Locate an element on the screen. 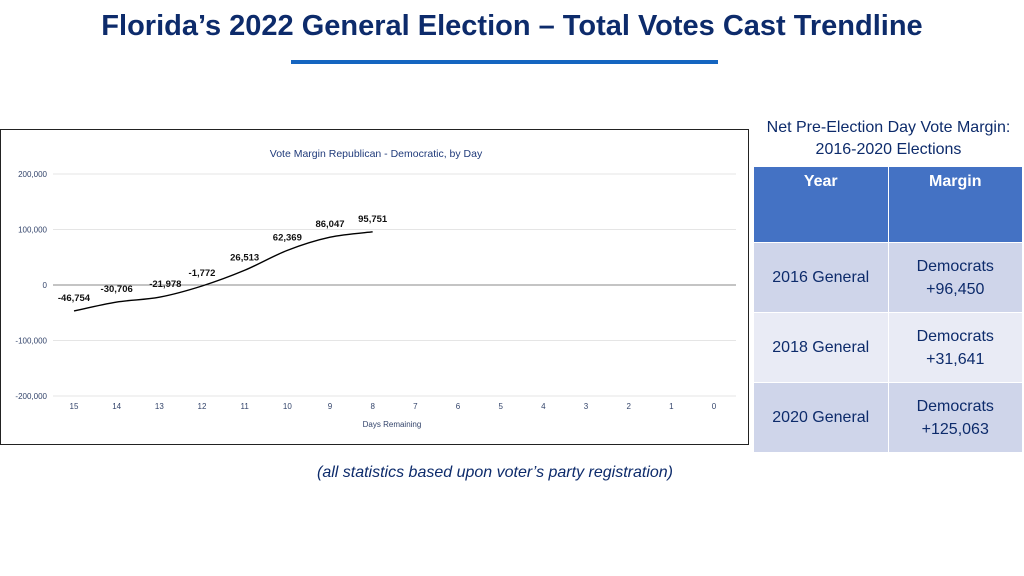 The width and height of the screenshot is (1024, 576). year-cell: 2018 General is located at coordinates (821, 347).